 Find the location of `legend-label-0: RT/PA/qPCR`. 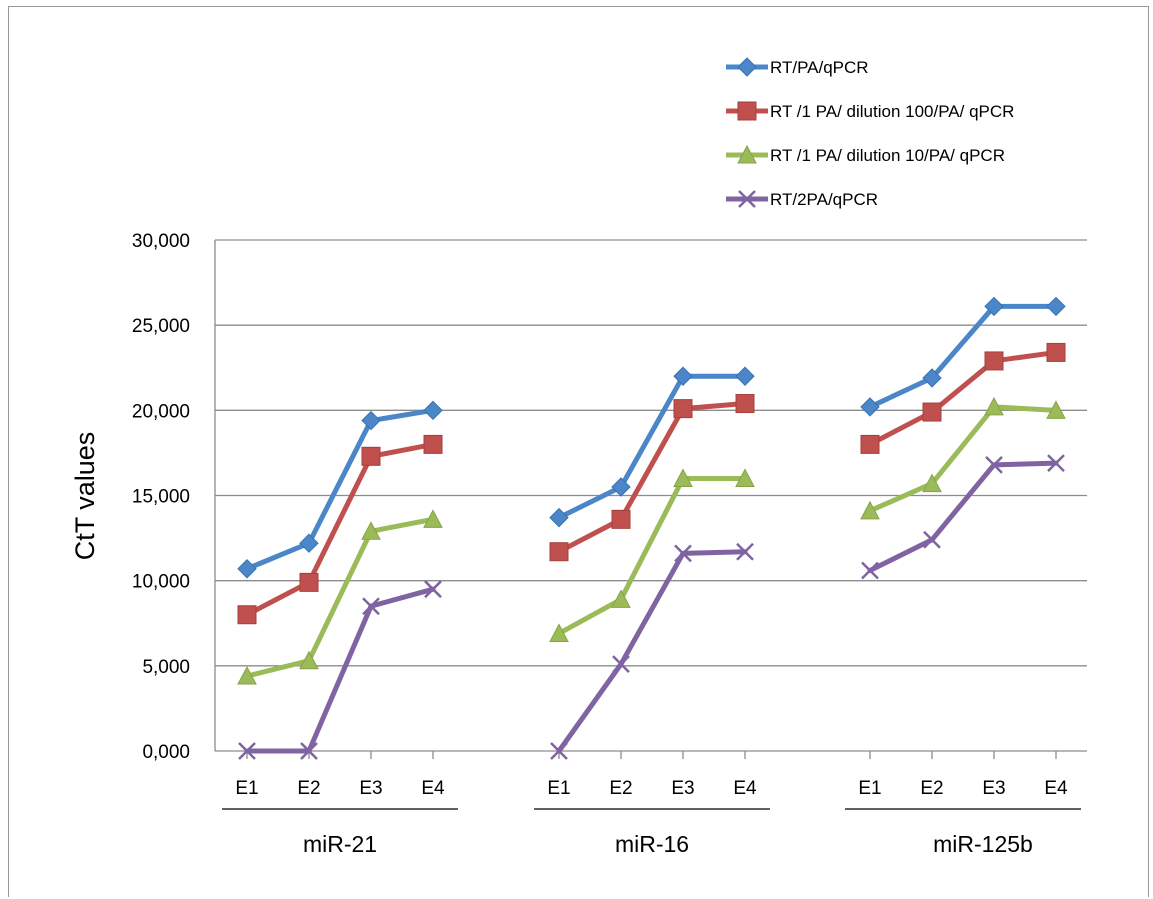

legend-label-0: RT/PA/qPCR is located at coordinates (819, 67).